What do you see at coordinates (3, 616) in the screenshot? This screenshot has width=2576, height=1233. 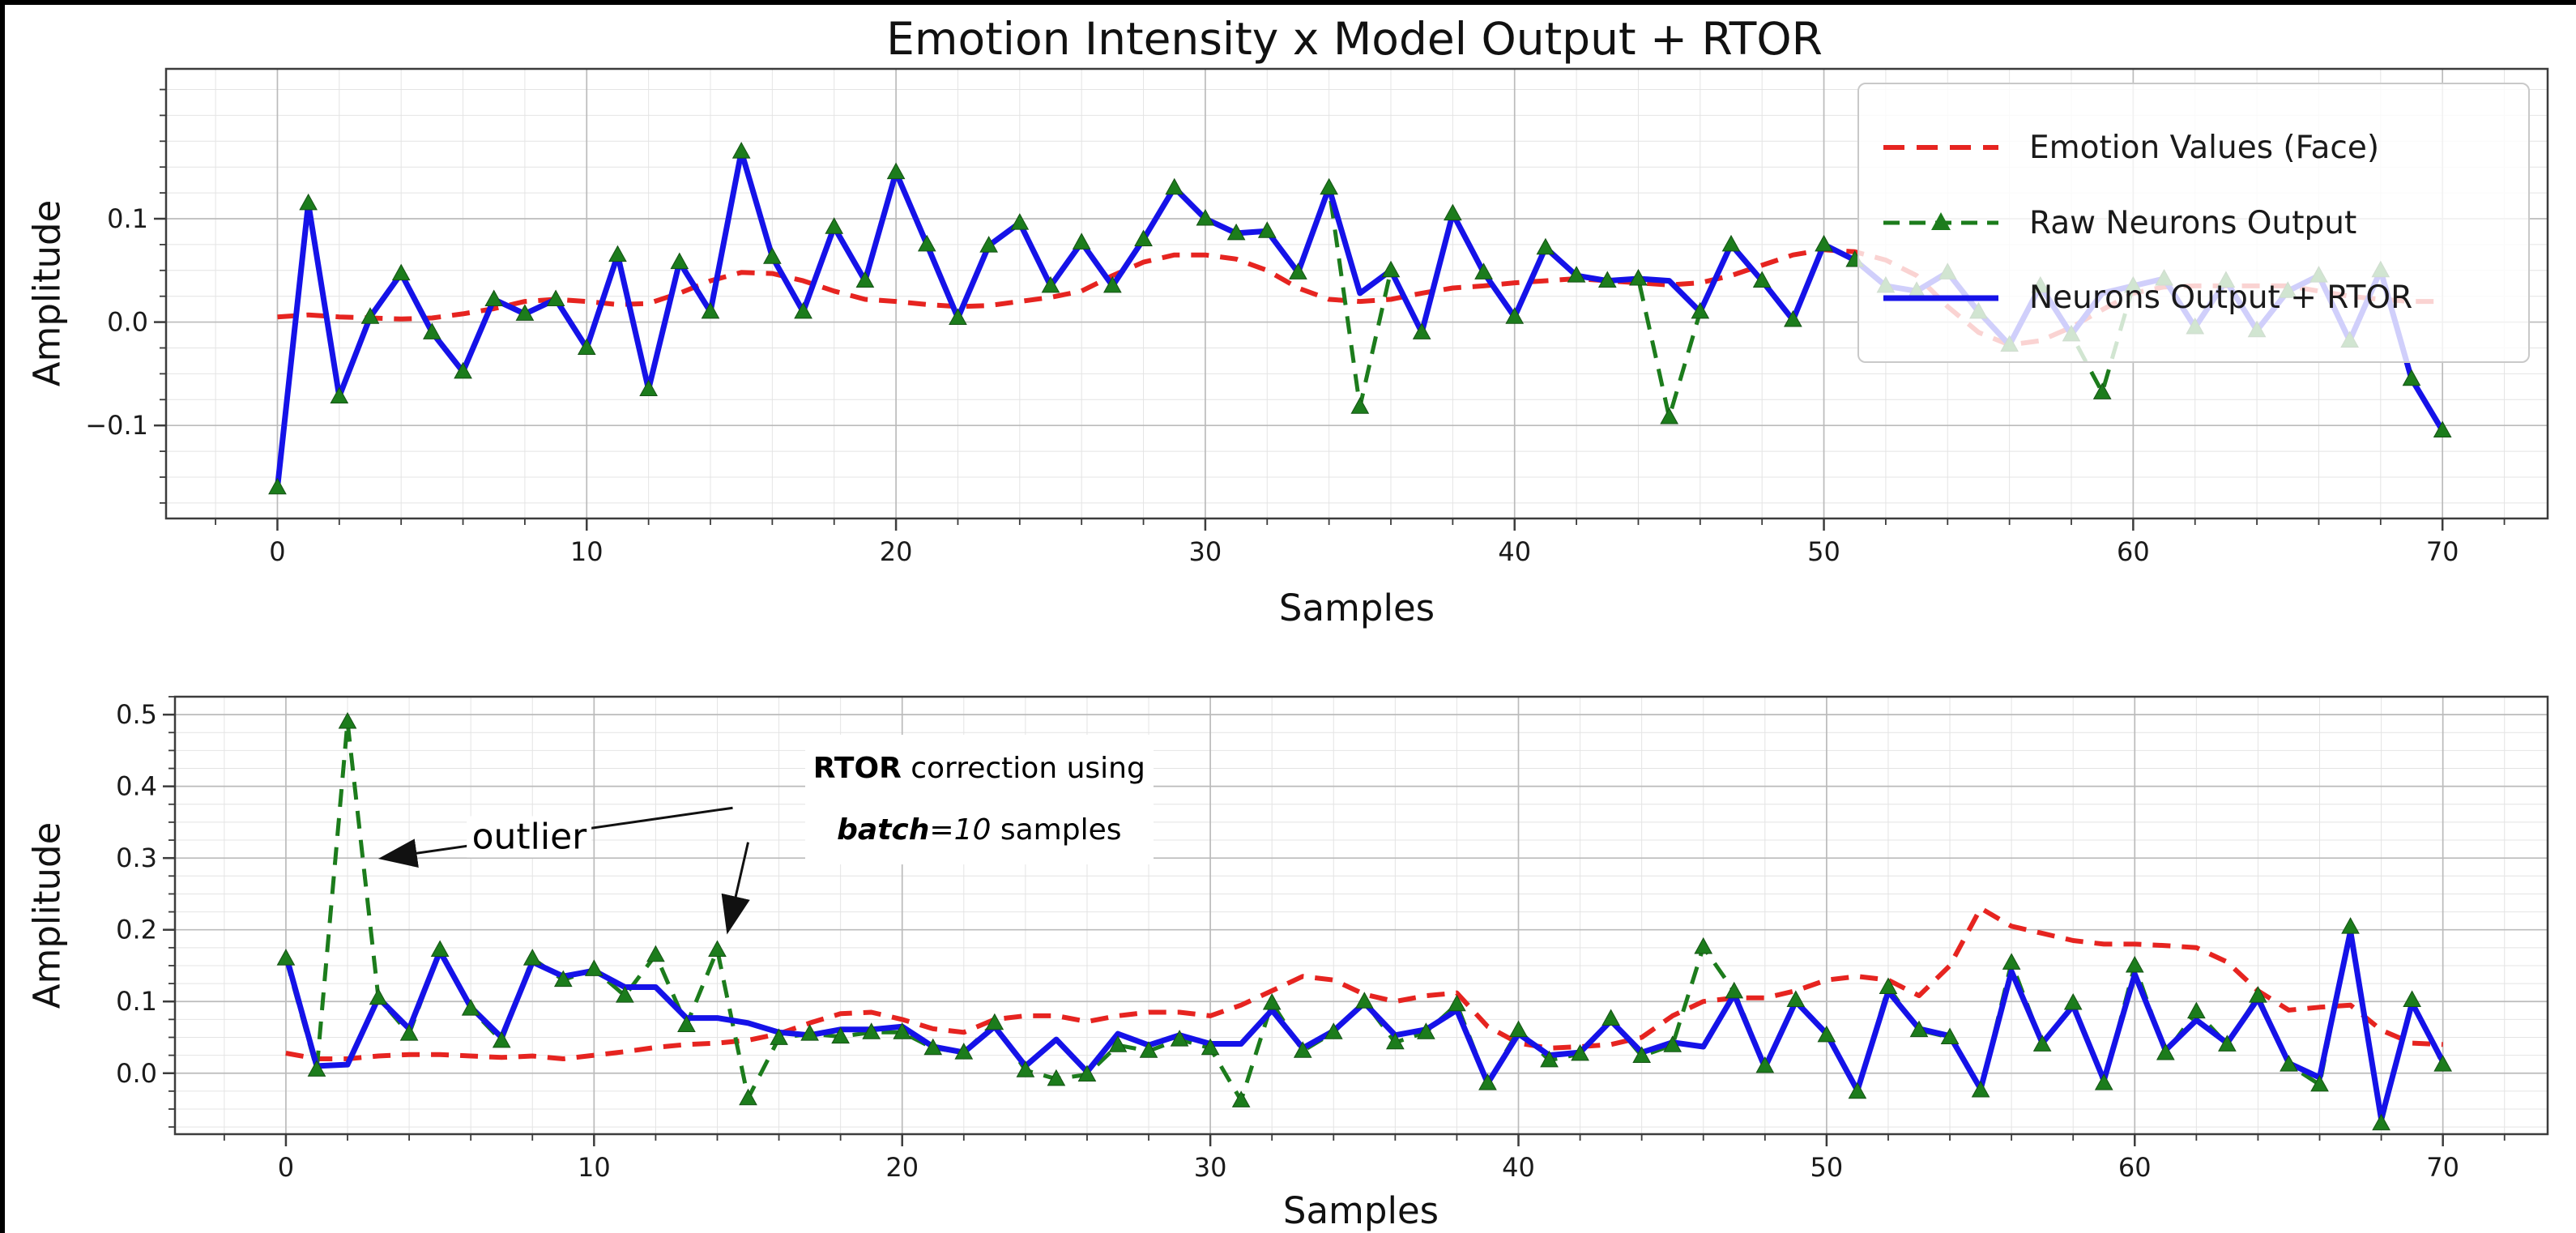 I see `window-border-left` at bounding box center [3, 616].